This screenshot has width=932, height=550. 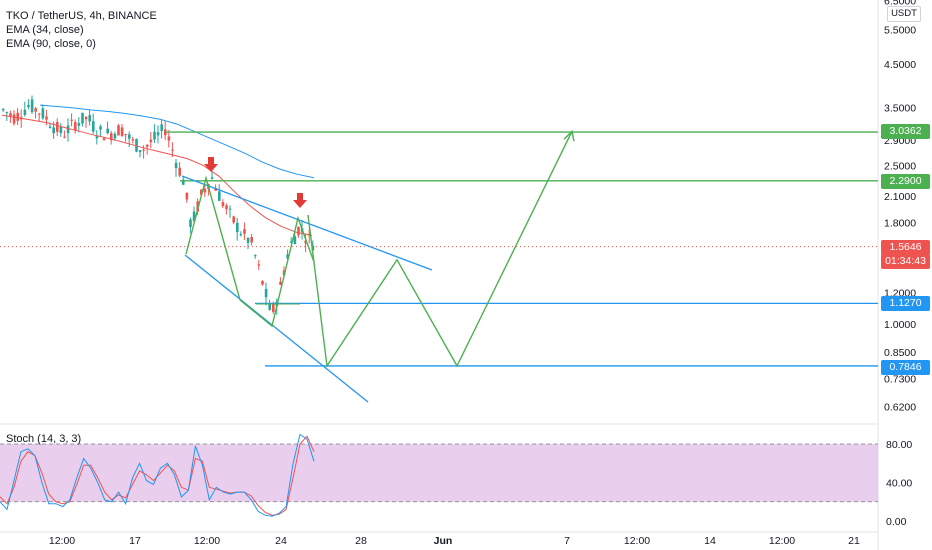 What do you see at coordinates (900, 109) in the screenshot?
I see `y-tick-label: 3.5000` at bounding box center [900, 109].